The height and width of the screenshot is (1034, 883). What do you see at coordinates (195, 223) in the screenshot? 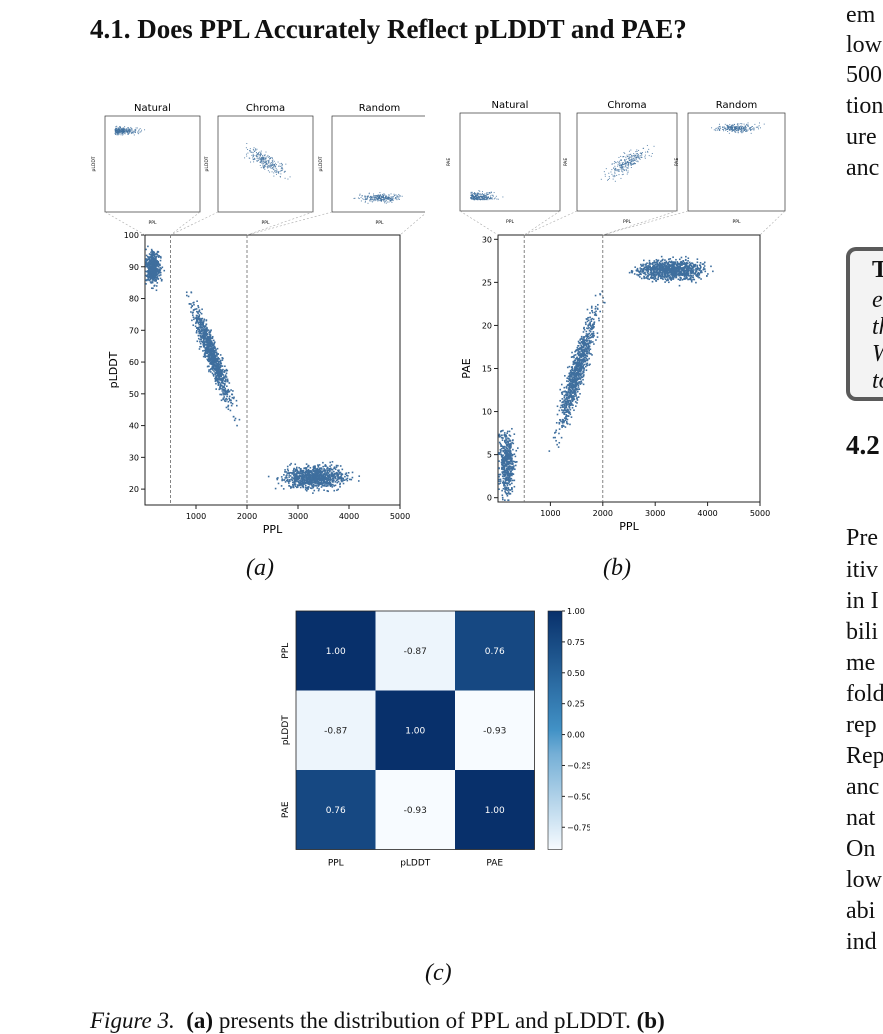
I see `inset-connector` at bounding box center [195, 223].